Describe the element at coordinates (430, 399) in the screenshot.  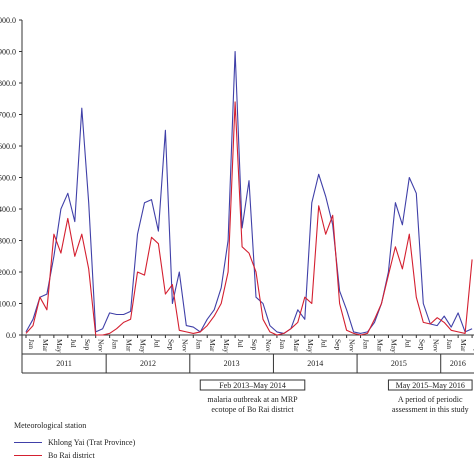
I see `annotation-note: A period of periodic` at that location.